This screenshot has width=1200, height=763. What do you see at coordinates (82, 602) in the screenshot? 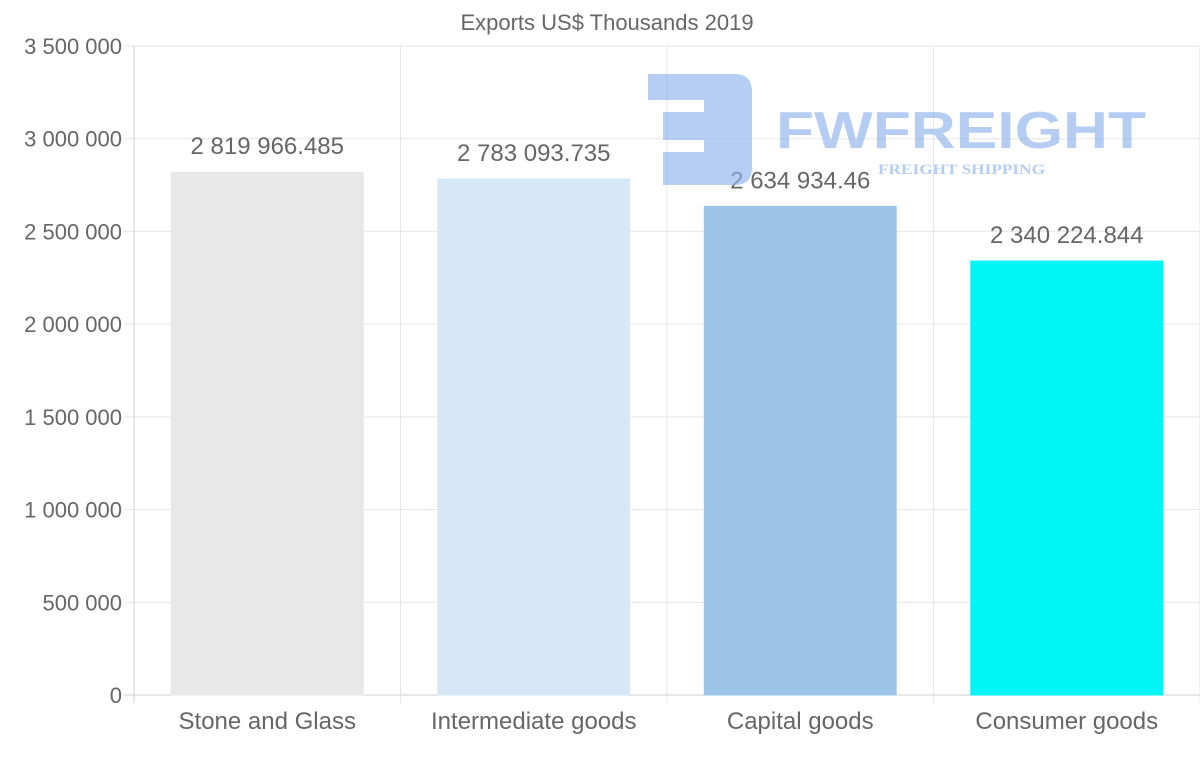
I see `y-tick-label: 500 000` at bounding box center [82, 602].